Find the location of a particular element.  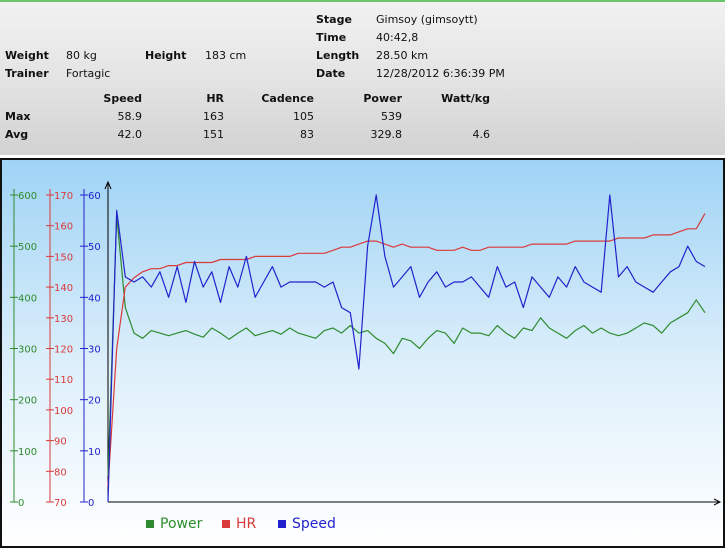

stats-header-power: Power is located at coordinates (382, 98).